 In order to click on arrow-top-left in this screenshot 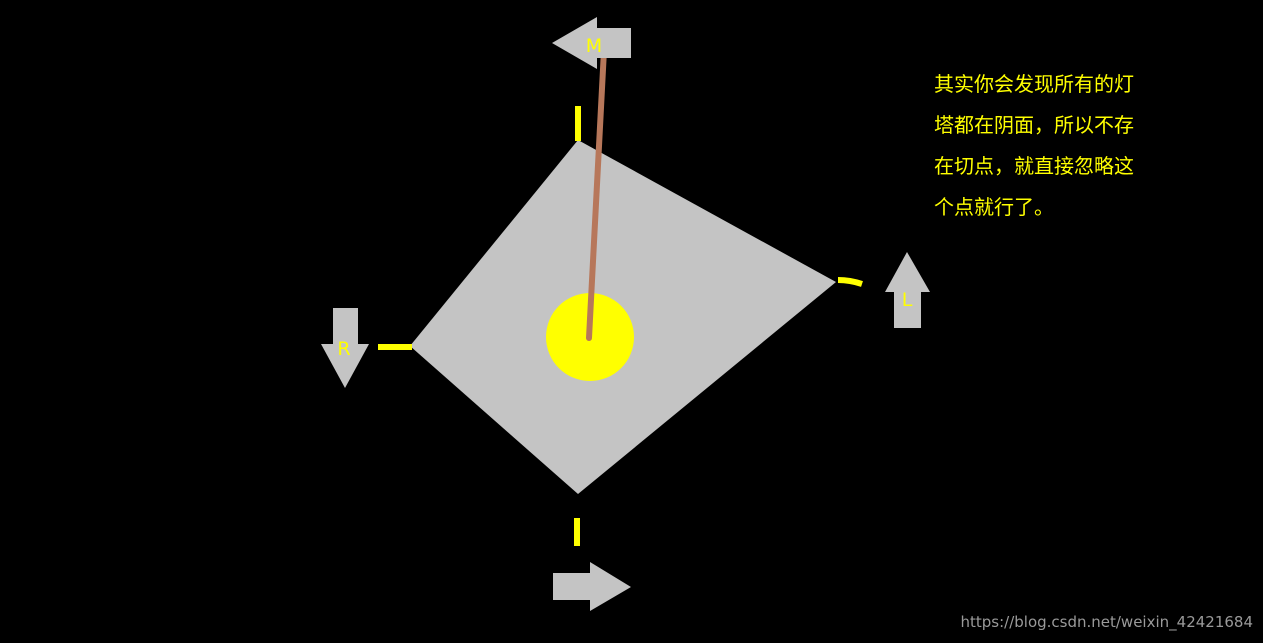, I will do `click(591, 43)`.